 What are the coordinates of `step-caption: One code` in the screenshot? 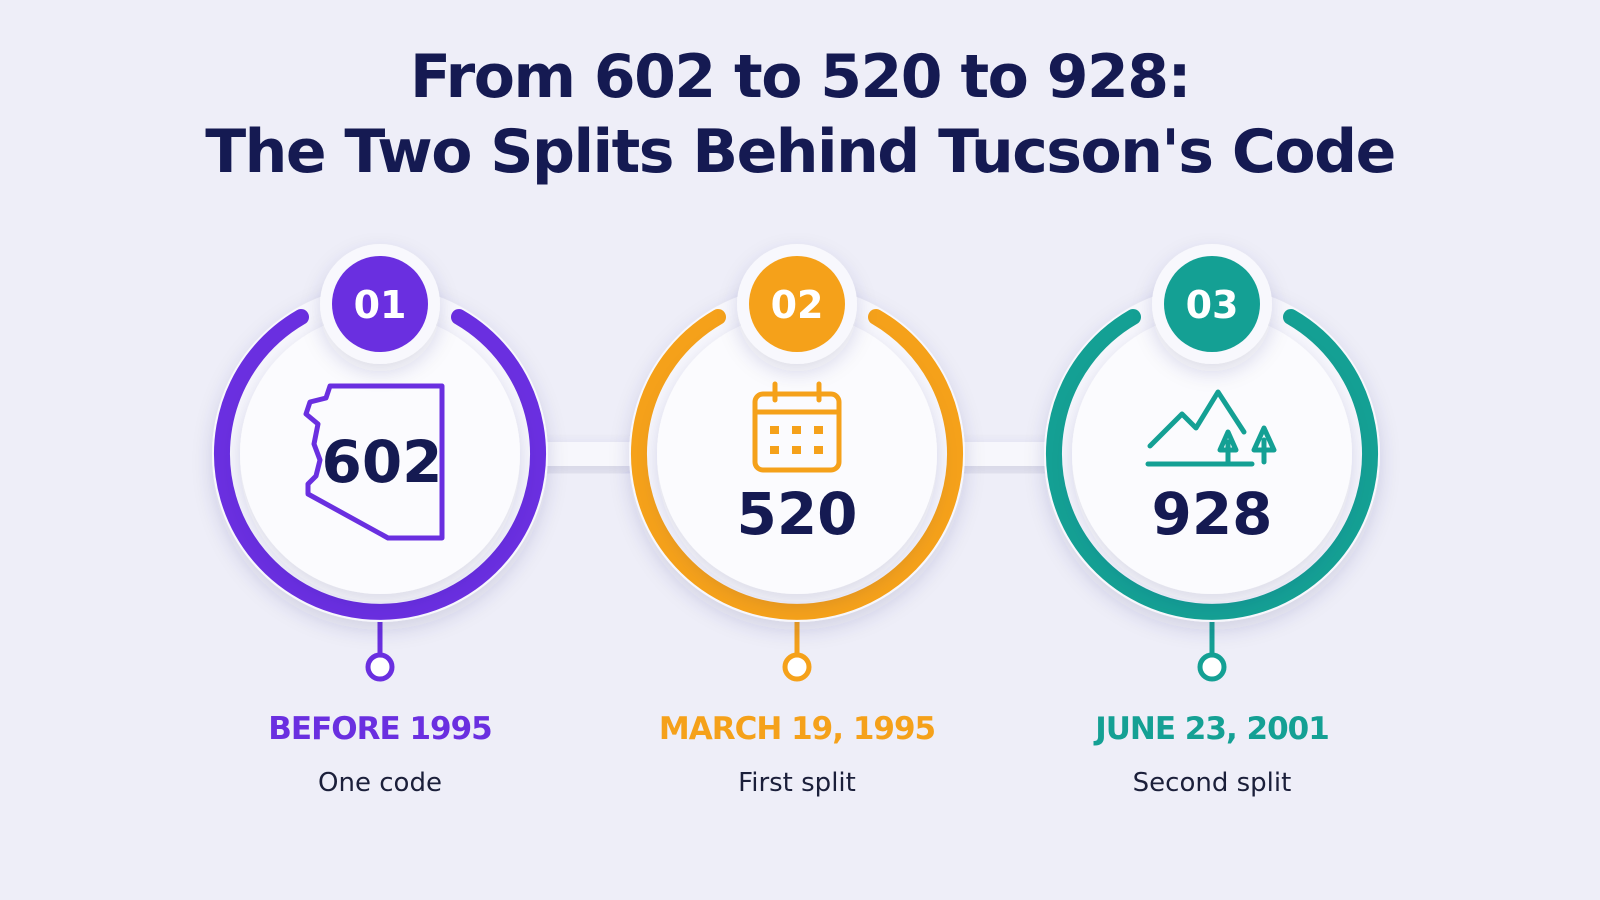 It's located at (380, 783).